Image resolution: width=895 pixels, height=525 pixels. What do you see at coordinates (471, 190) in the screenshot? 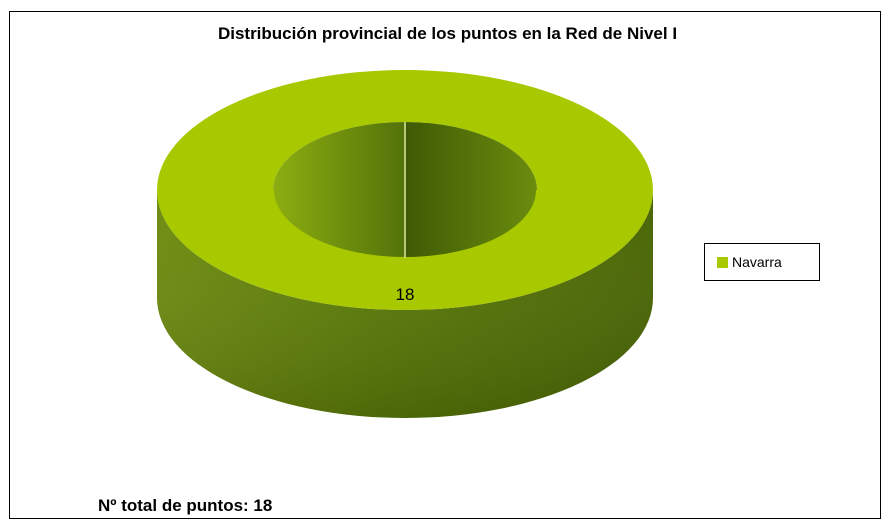
I see `hole-inner-wall-right` at bounding box center [471, 190].